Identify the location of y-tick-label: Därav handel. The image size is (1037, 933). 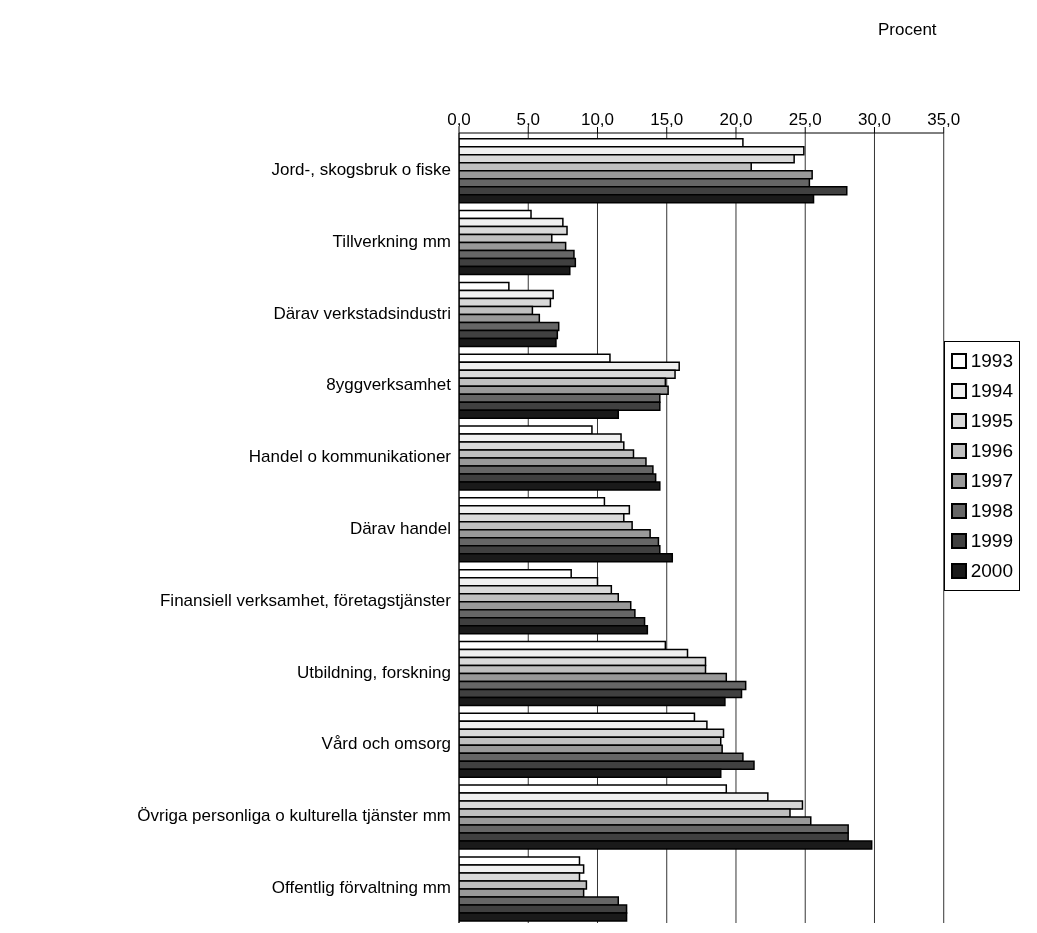
(400, 529).